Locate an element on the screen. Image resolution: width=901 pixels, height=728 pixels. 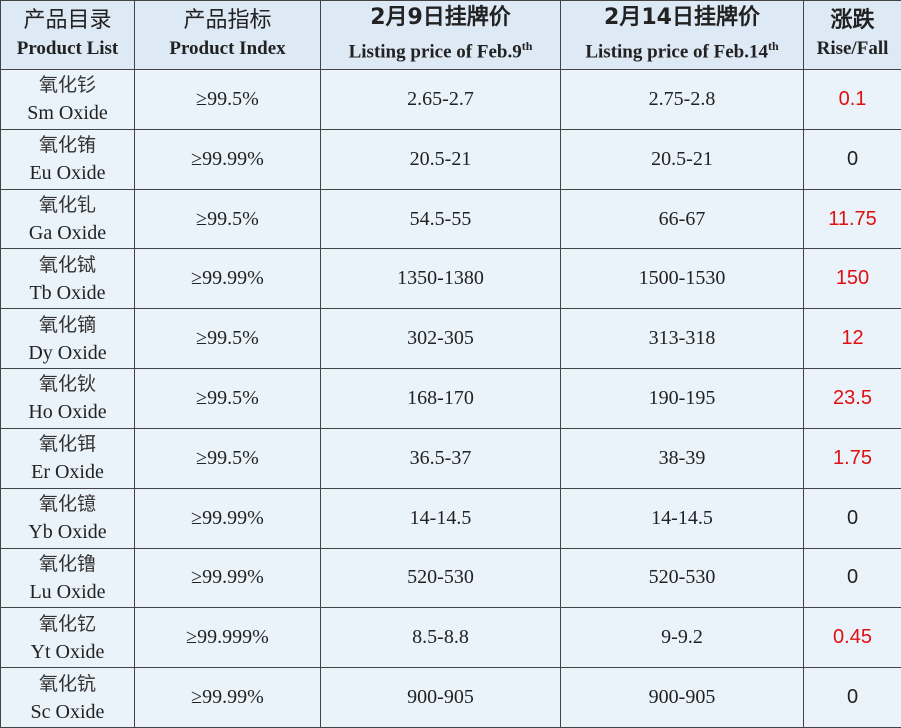
feb14-cell: 190-195 is located at coordinates (682, 398).